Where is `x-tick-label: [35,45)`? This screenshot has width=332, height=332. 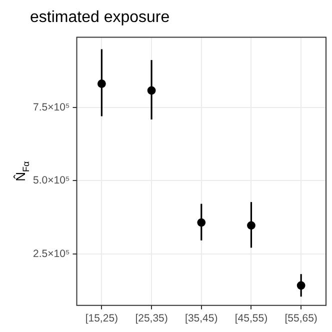
x-tick-label: [35,45) is located at coordinates (201, 318).